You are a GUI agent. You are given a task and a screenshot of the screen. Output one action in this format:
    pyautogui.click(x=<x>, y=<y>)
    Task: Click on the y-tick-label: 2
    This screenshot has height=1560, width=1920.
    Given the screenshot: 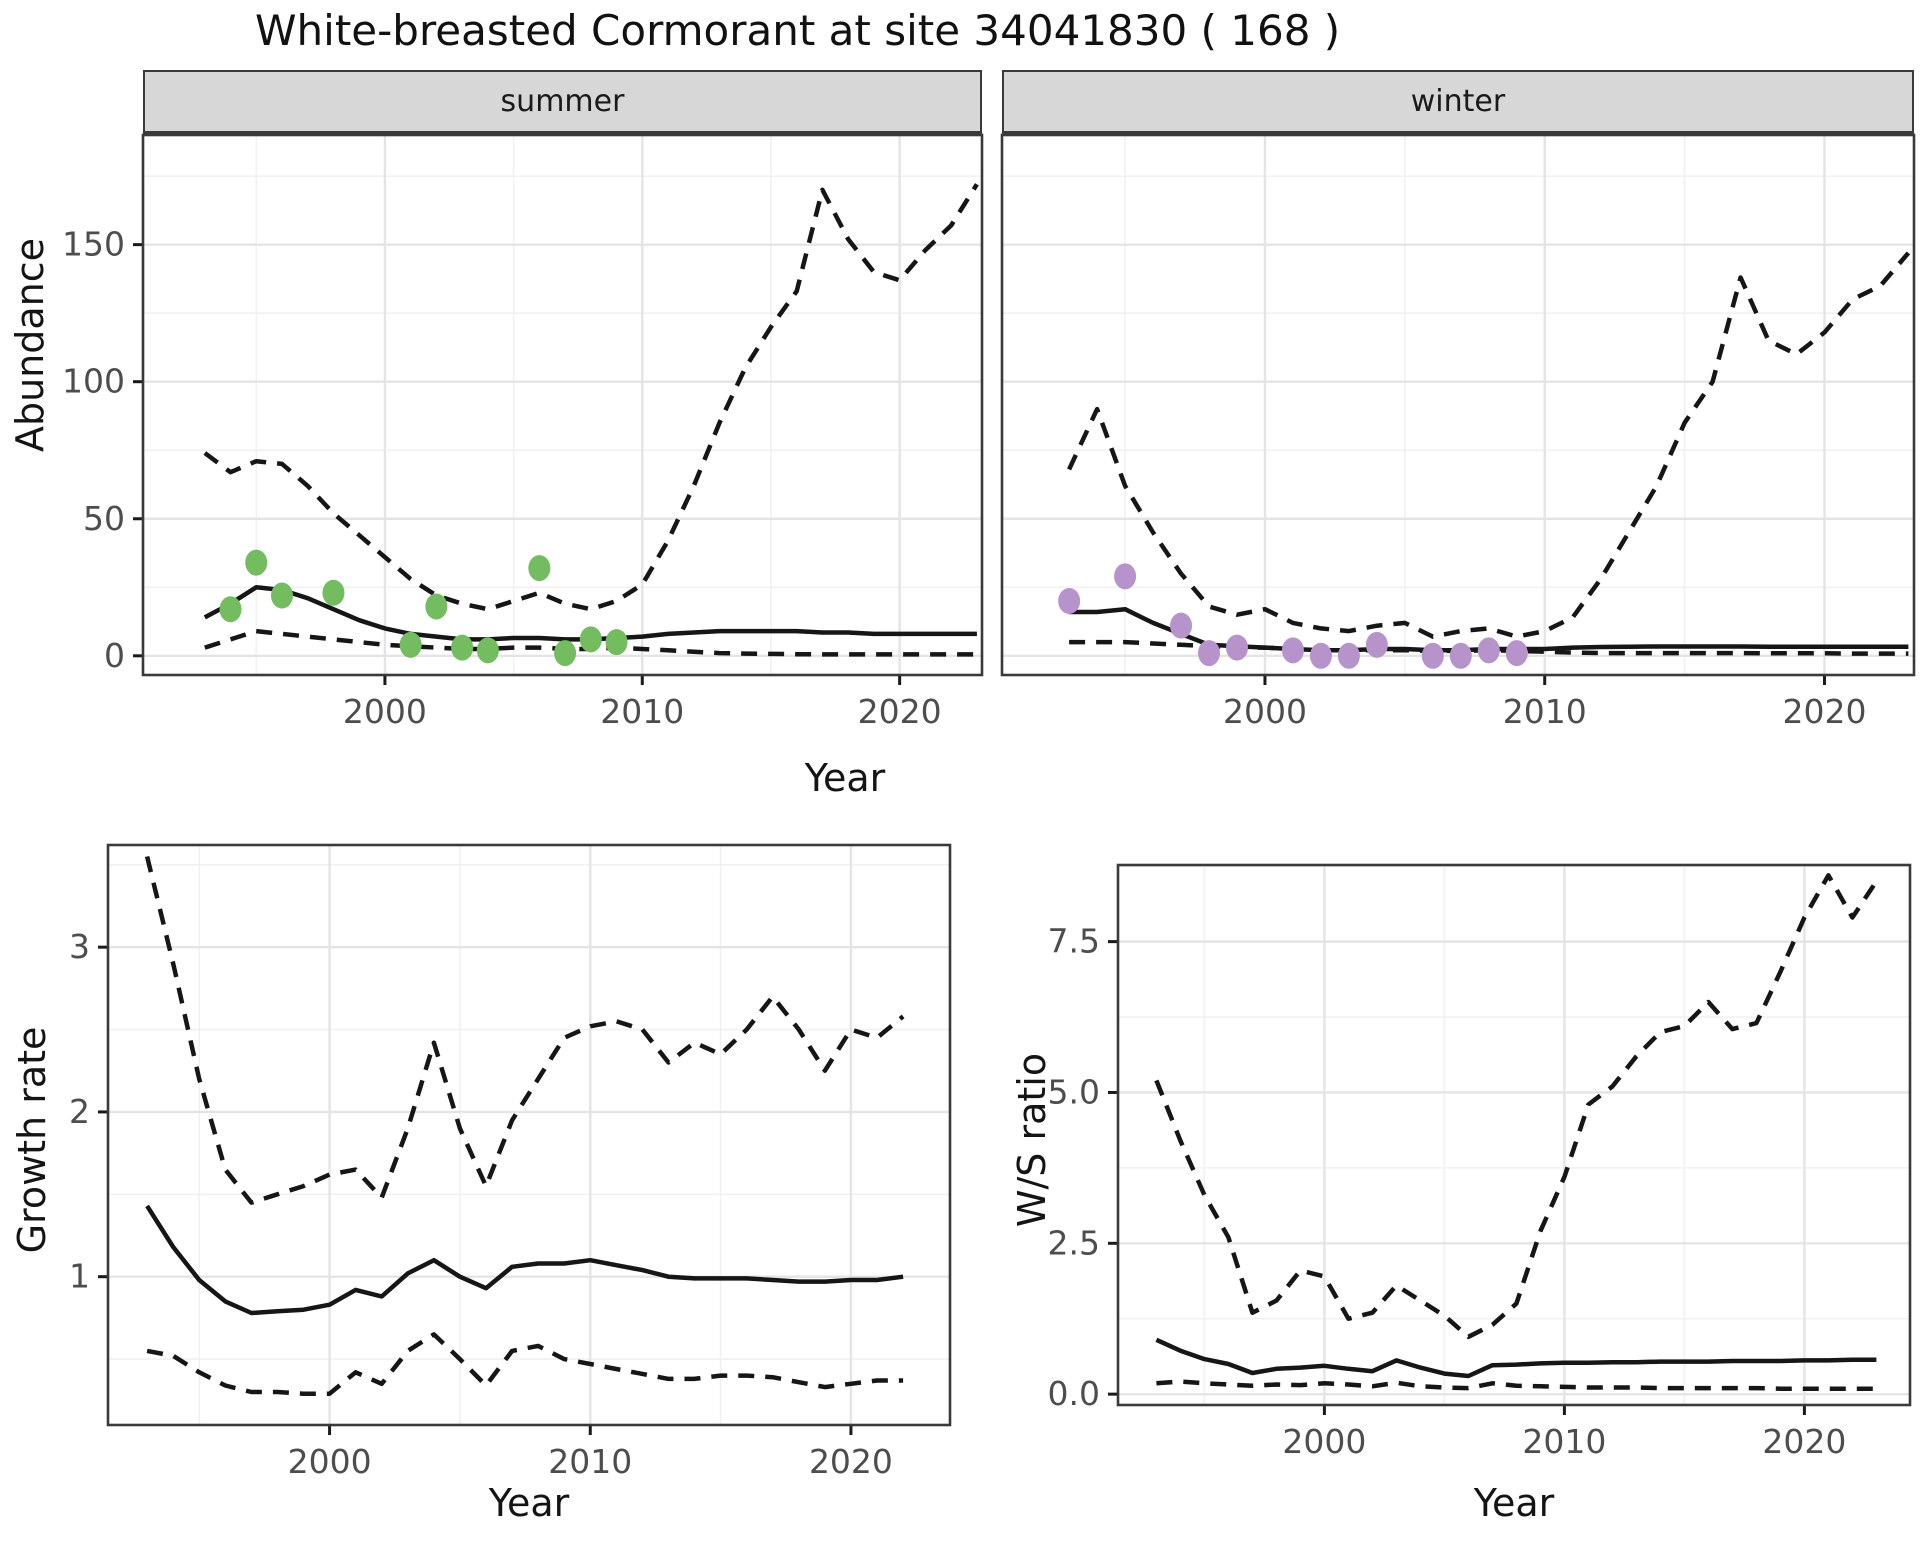 What is the action you would take?
    pyautogui.click(x=79, y=1111)
    